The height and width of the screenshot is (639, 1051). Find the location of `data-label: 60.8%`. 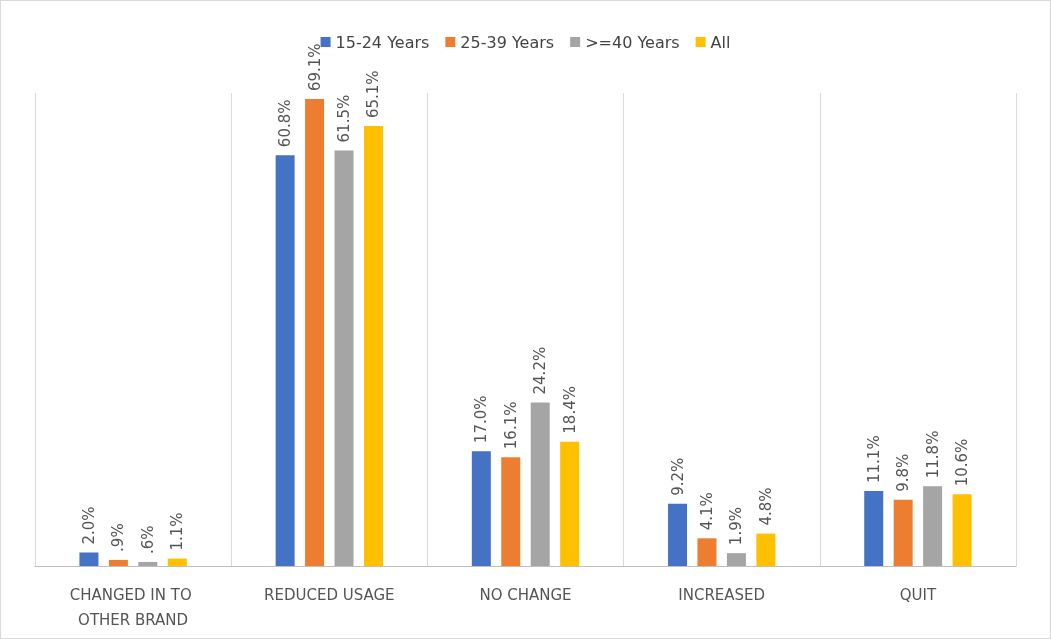

data-label: 60.8% is located at coordinates (285, 123).